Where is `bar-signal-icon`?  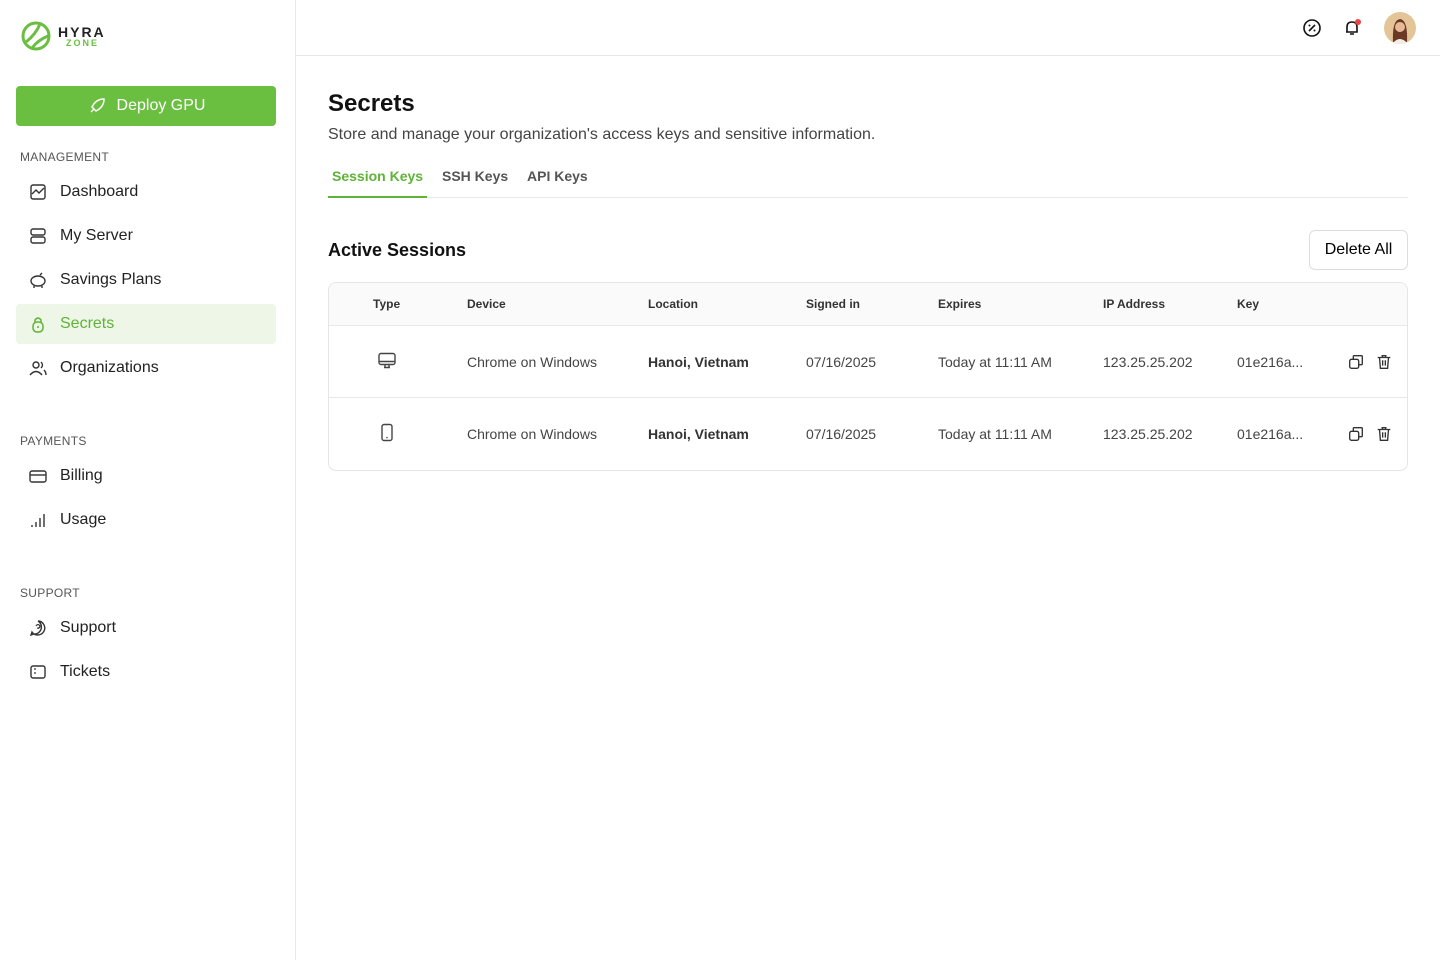
bar-signal-icon is located at coordinates (38, 520).